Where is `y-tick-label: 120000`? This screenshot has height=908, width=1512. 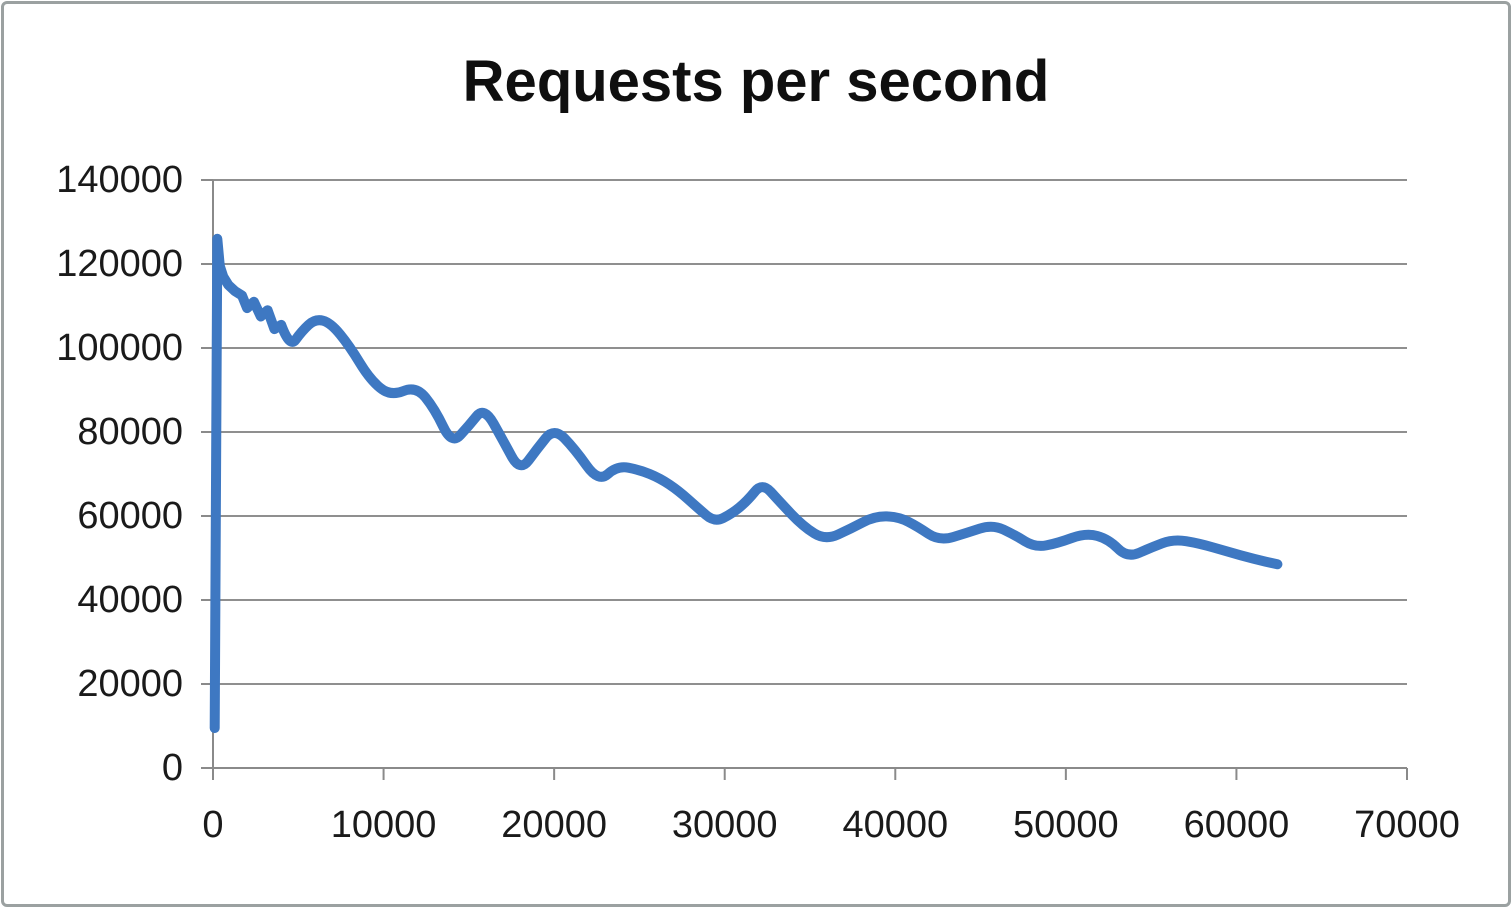 y-tick-label: 120000 is located at coordinates (119, 264).